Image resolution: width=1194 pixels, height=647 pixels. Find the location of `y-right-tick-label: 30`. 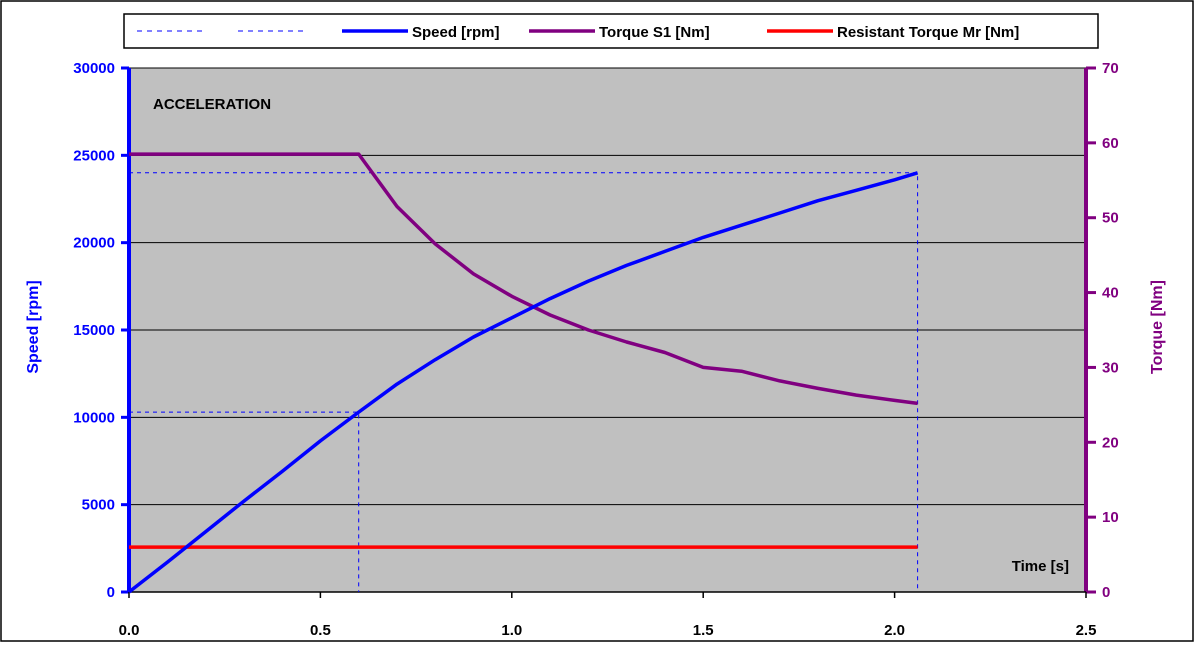

y-right-tick-label: 30 is located at coordinates (1110, 367).